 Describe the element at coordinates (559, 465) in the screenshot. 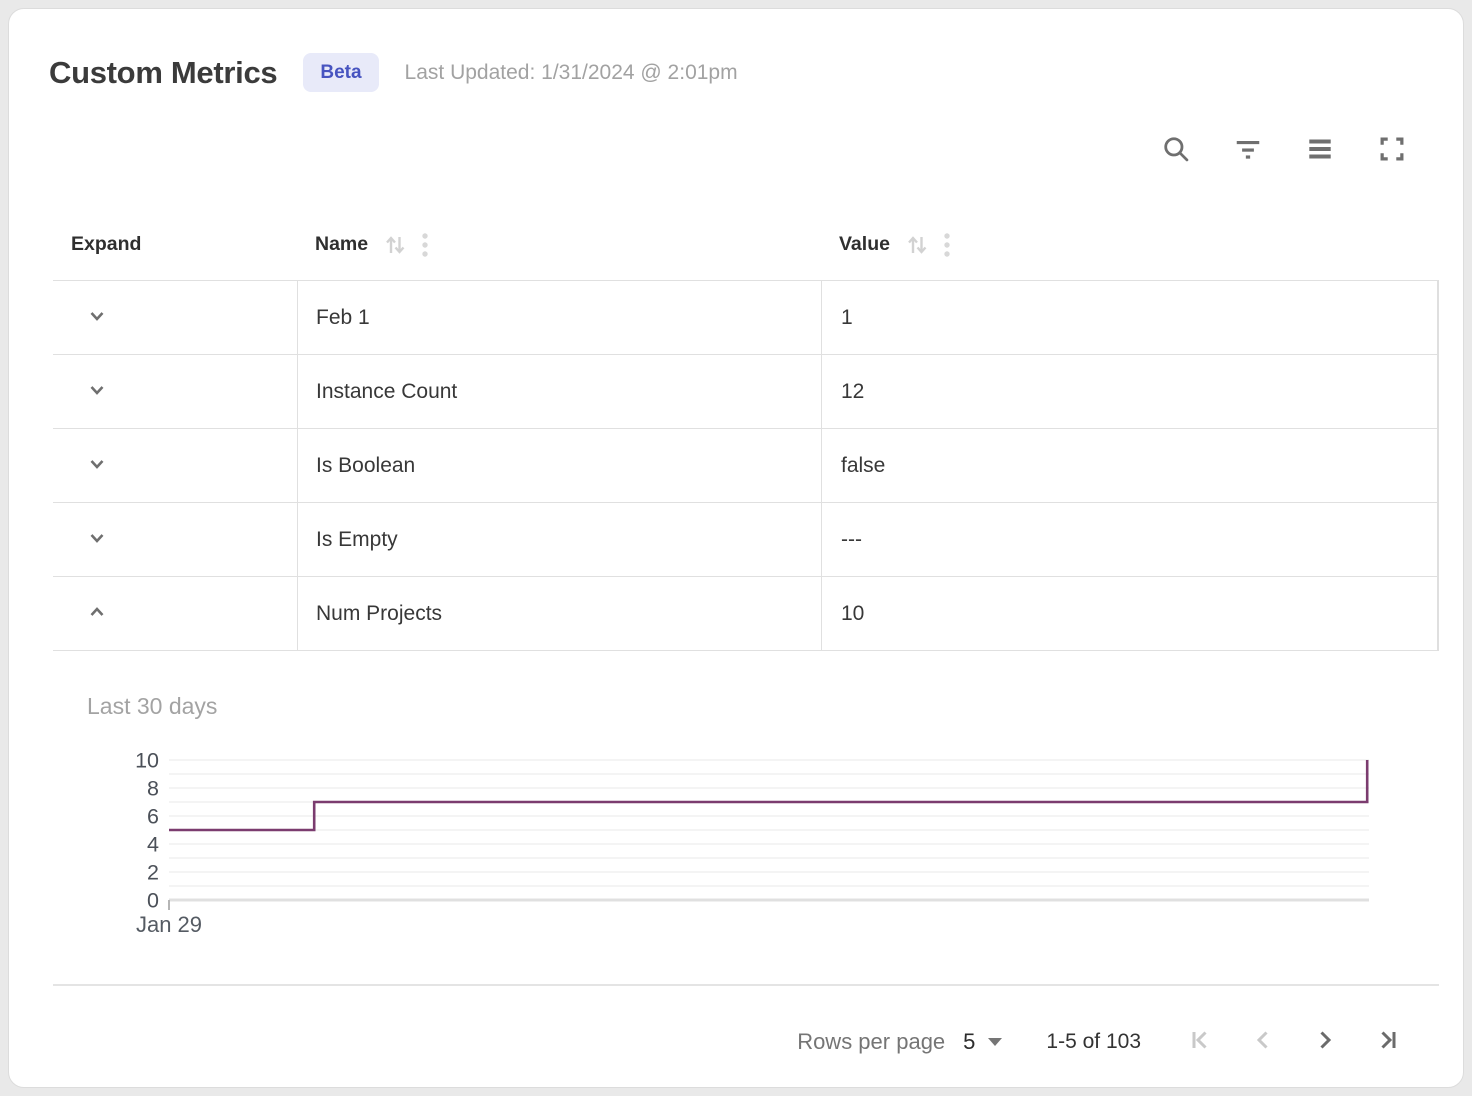

I see `metric-name-cell: Is Boolean` at that location.